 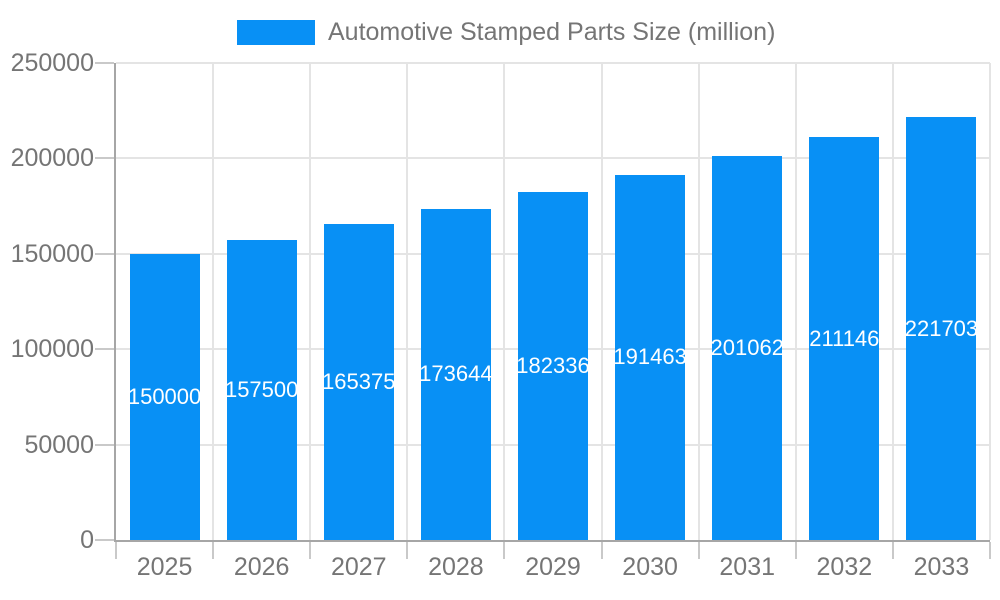 I want to click on bar-value-label: 150000, so click(x=164, y=396).